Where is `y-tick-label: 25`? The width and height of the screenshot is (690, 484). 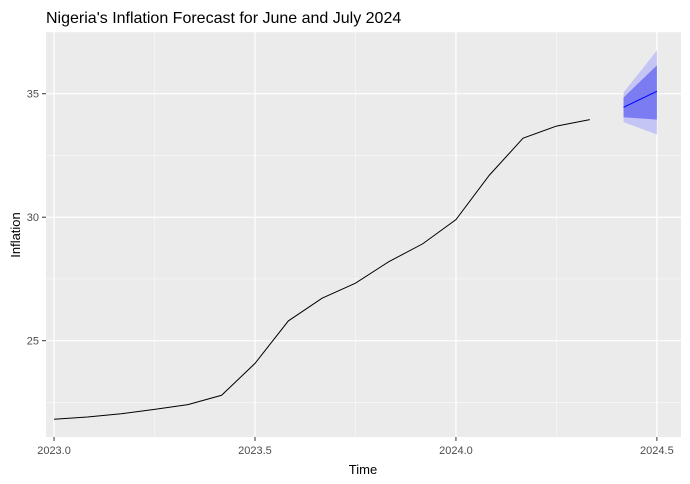 y-tick-label: 25 is located at coordinates (33, 342).